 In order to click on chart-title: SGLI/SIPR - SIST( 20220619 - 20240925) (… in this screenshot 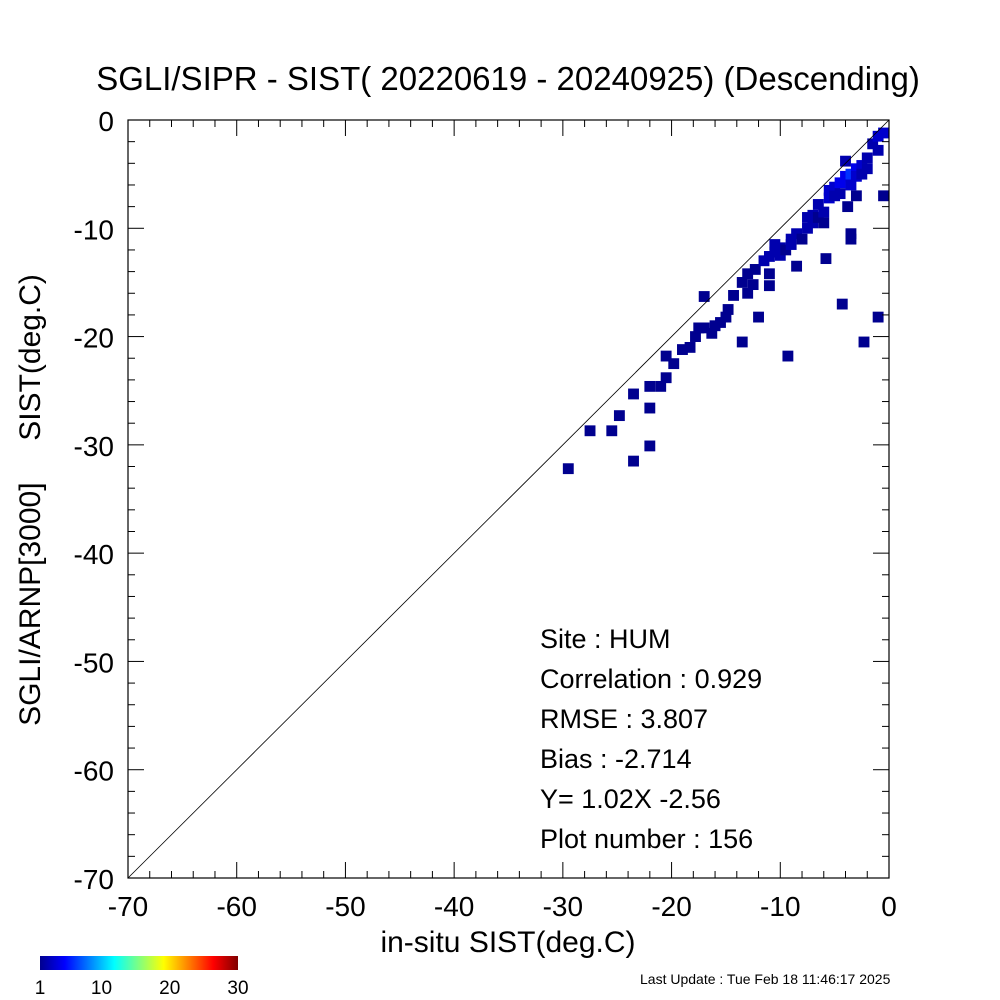, I will do `click(508, 78)`.